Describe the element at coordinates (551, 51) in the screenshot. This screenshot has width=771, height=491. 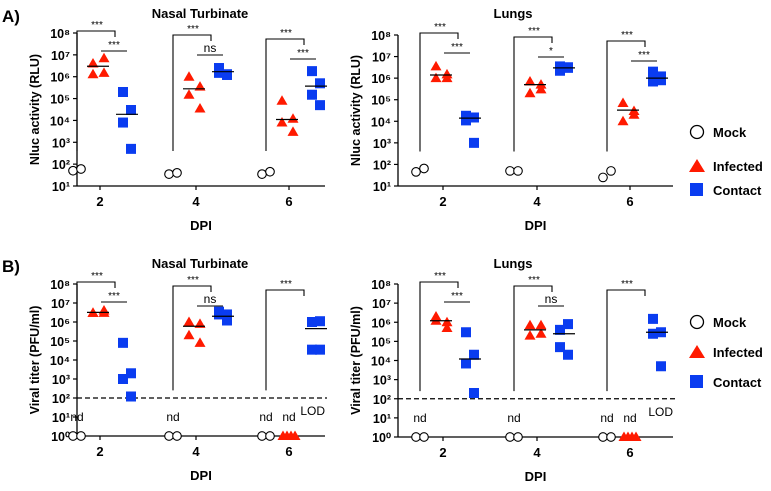
I see `significance-label: *` at that location.